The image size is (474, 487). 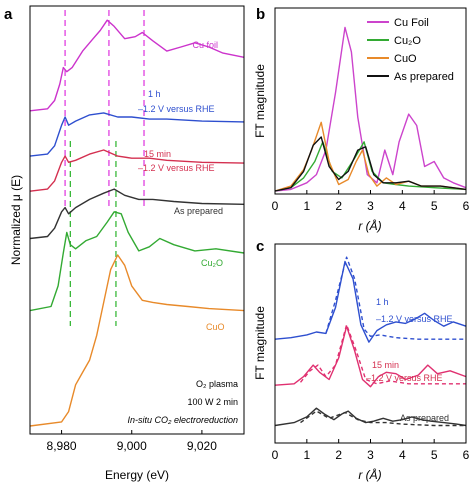 I want to click on x-tick-label-a-0: 8,980, so click(x=62, y=446).